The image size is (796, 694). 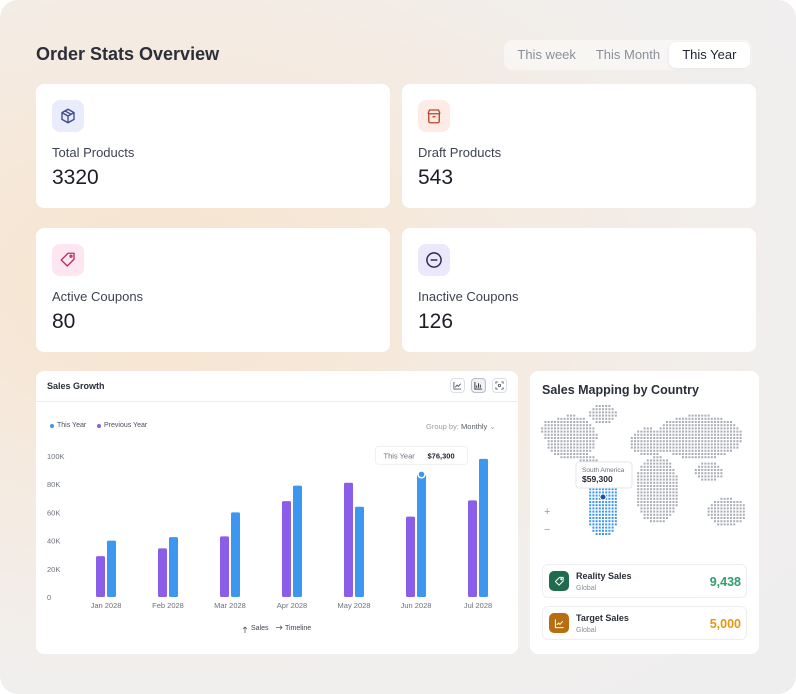 What do you see at coordinates (400, 455) in the screenshot?
I see `tooltip-label: This Year` at bounding box center [400, 455].